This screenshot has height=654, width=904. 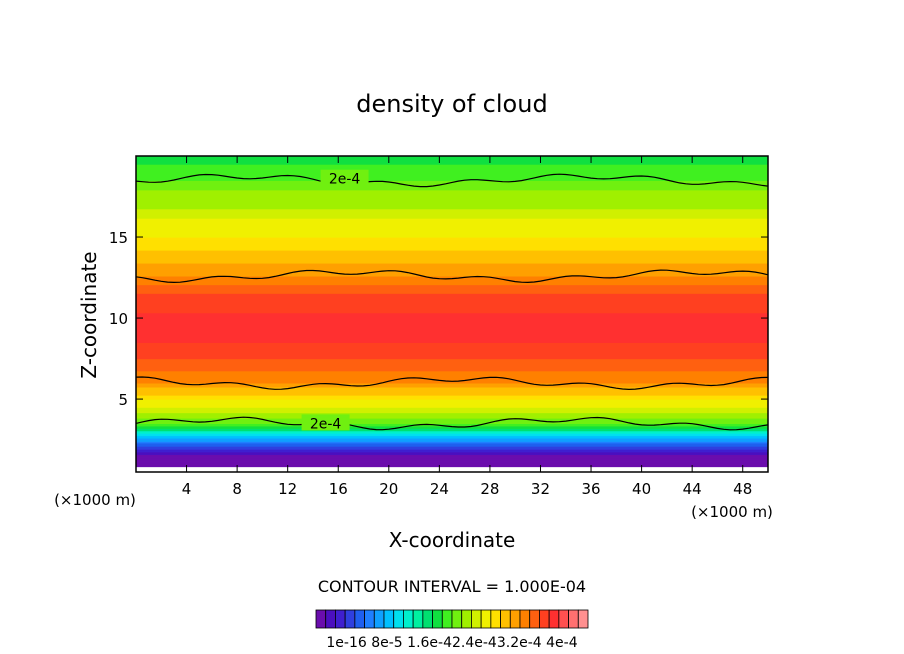 What do you see at coordinates (452, 586) in the screenshot?
I see `contour-interval-label: CONTOUR INTERVAL = 1.000E-04` at bounding box center [452, 586].